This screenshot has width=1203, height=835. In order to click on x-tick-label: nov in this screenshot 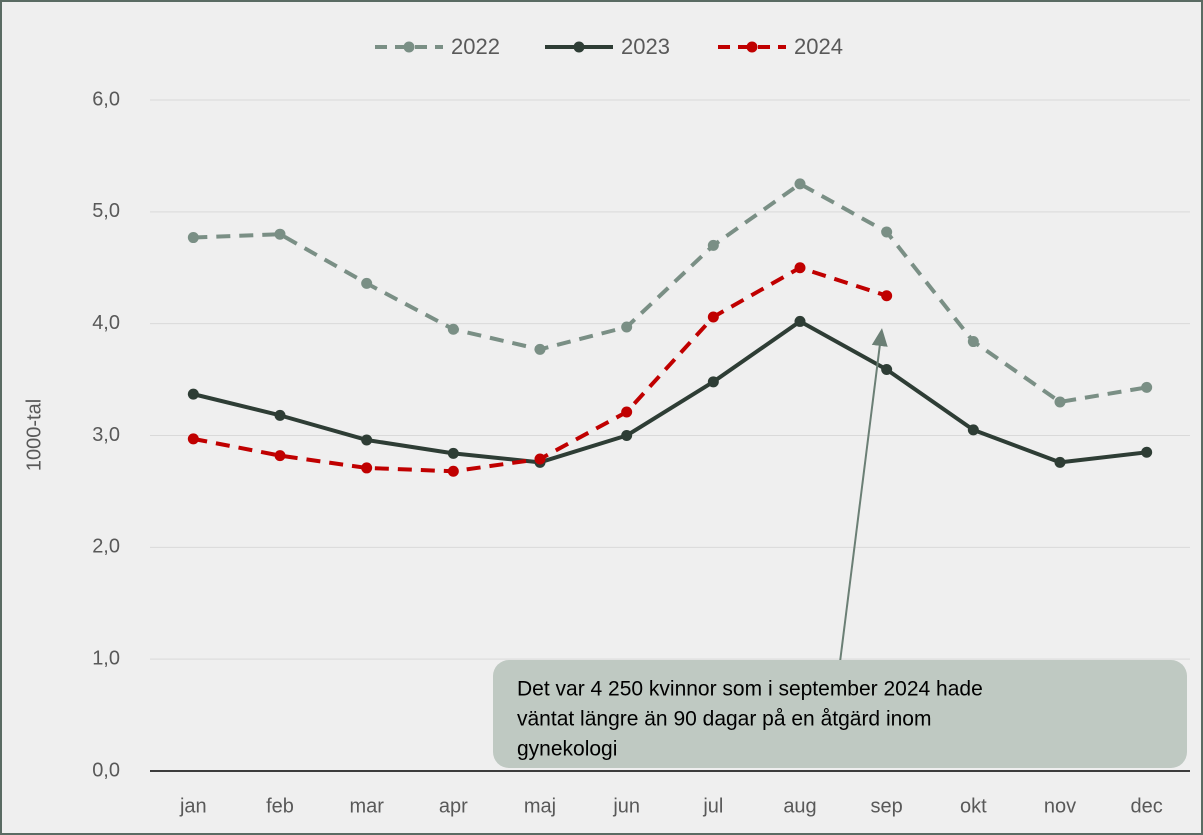, I will do `click(1060, 806)`.